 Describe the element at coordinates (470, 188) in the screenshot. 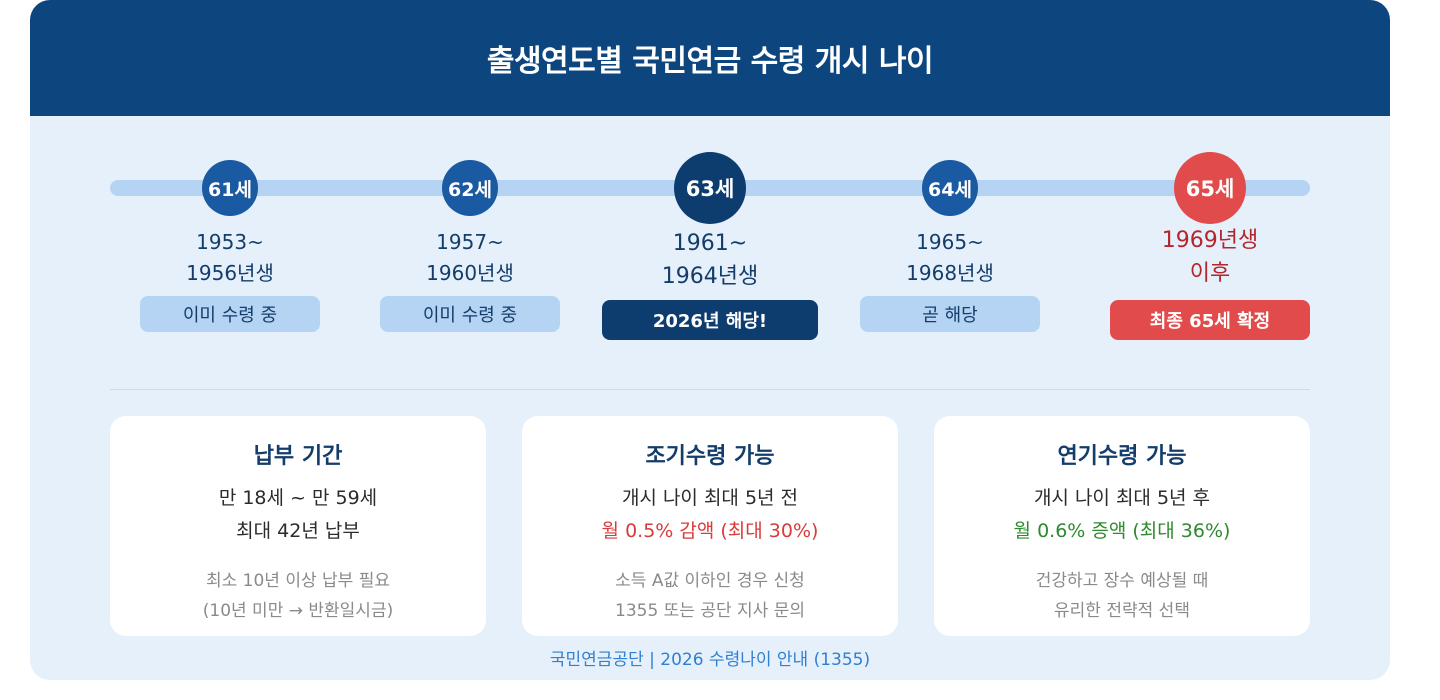

I see `age-badge-62: 62세` at that location.